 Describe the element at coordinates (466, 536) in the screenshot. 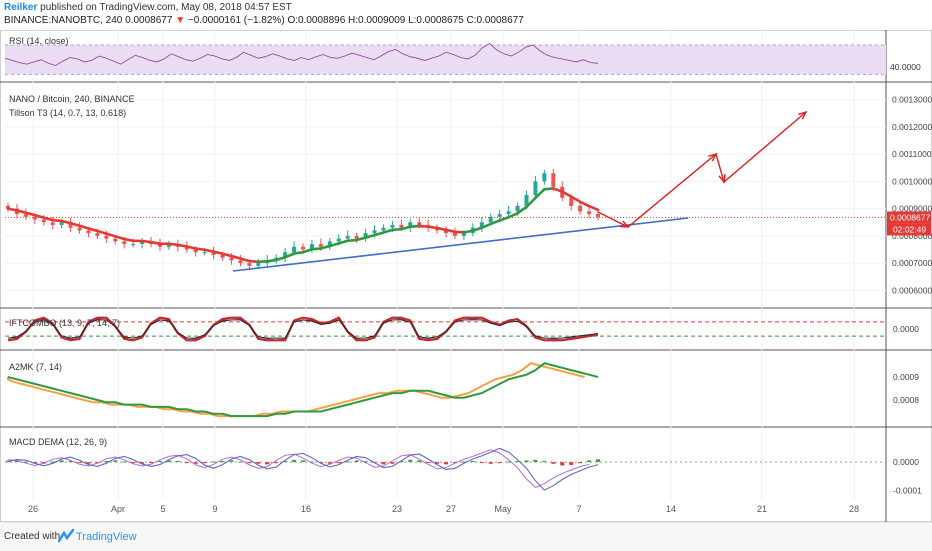

I see `footer-bar: Created with TradingView` at that location.